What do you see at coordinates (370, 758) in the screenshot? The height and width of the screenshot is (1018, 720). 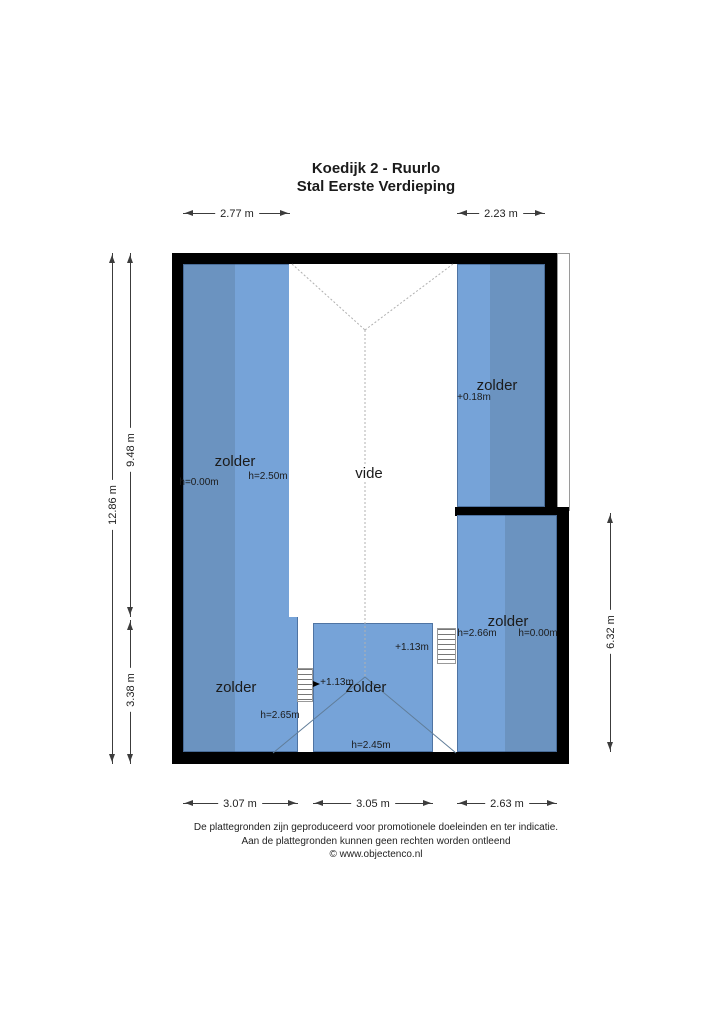 I see `wall-bottom` at bounding box center [370, 758].